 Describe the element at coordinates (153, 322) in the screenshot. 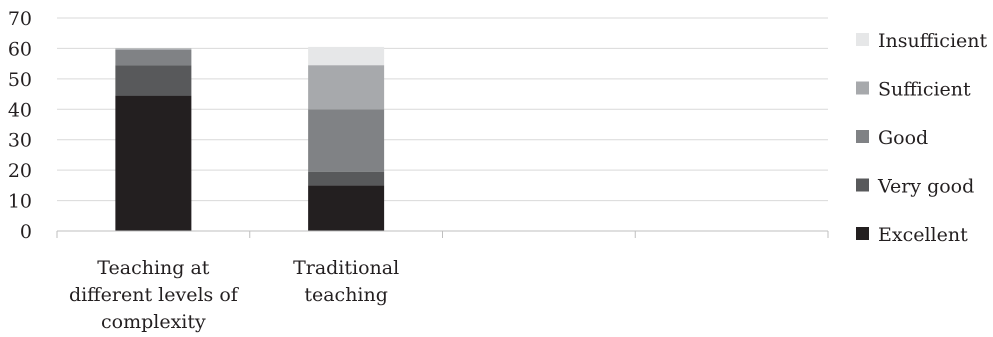

I see `x-category-label: complexity` at that location.